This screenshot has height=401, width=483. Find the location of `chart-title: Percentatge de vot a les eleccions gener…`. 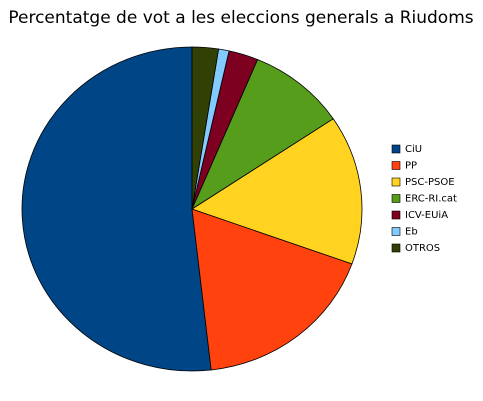

chart-title: Percentatge de vot a les eleccions gener… is located at coordinates (240, 18).